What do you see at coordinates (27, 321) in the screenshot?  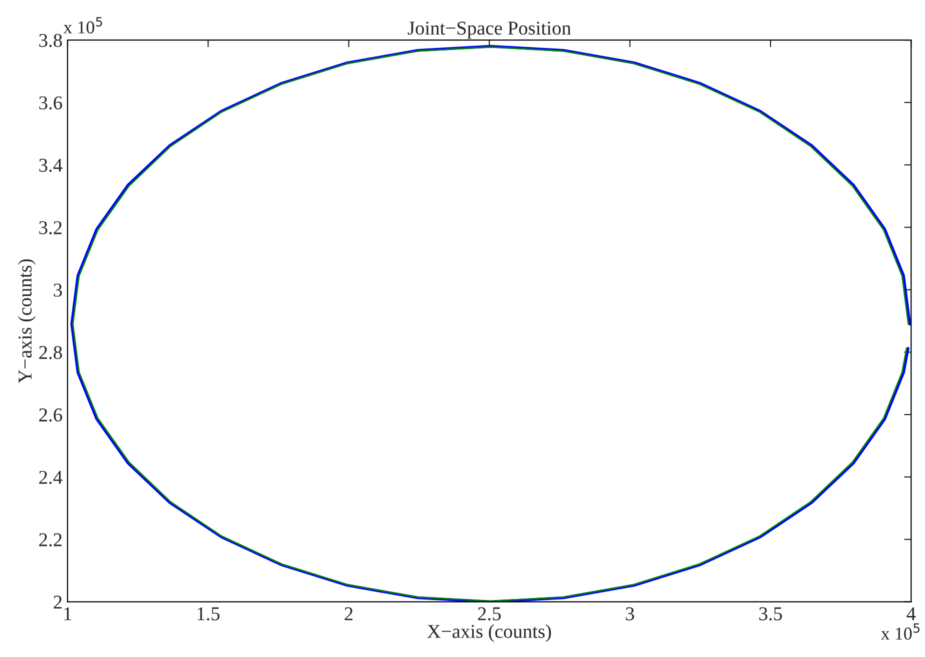 I see `y-axis-title: Y−axis (counts)` at bounding box center [27, 321].